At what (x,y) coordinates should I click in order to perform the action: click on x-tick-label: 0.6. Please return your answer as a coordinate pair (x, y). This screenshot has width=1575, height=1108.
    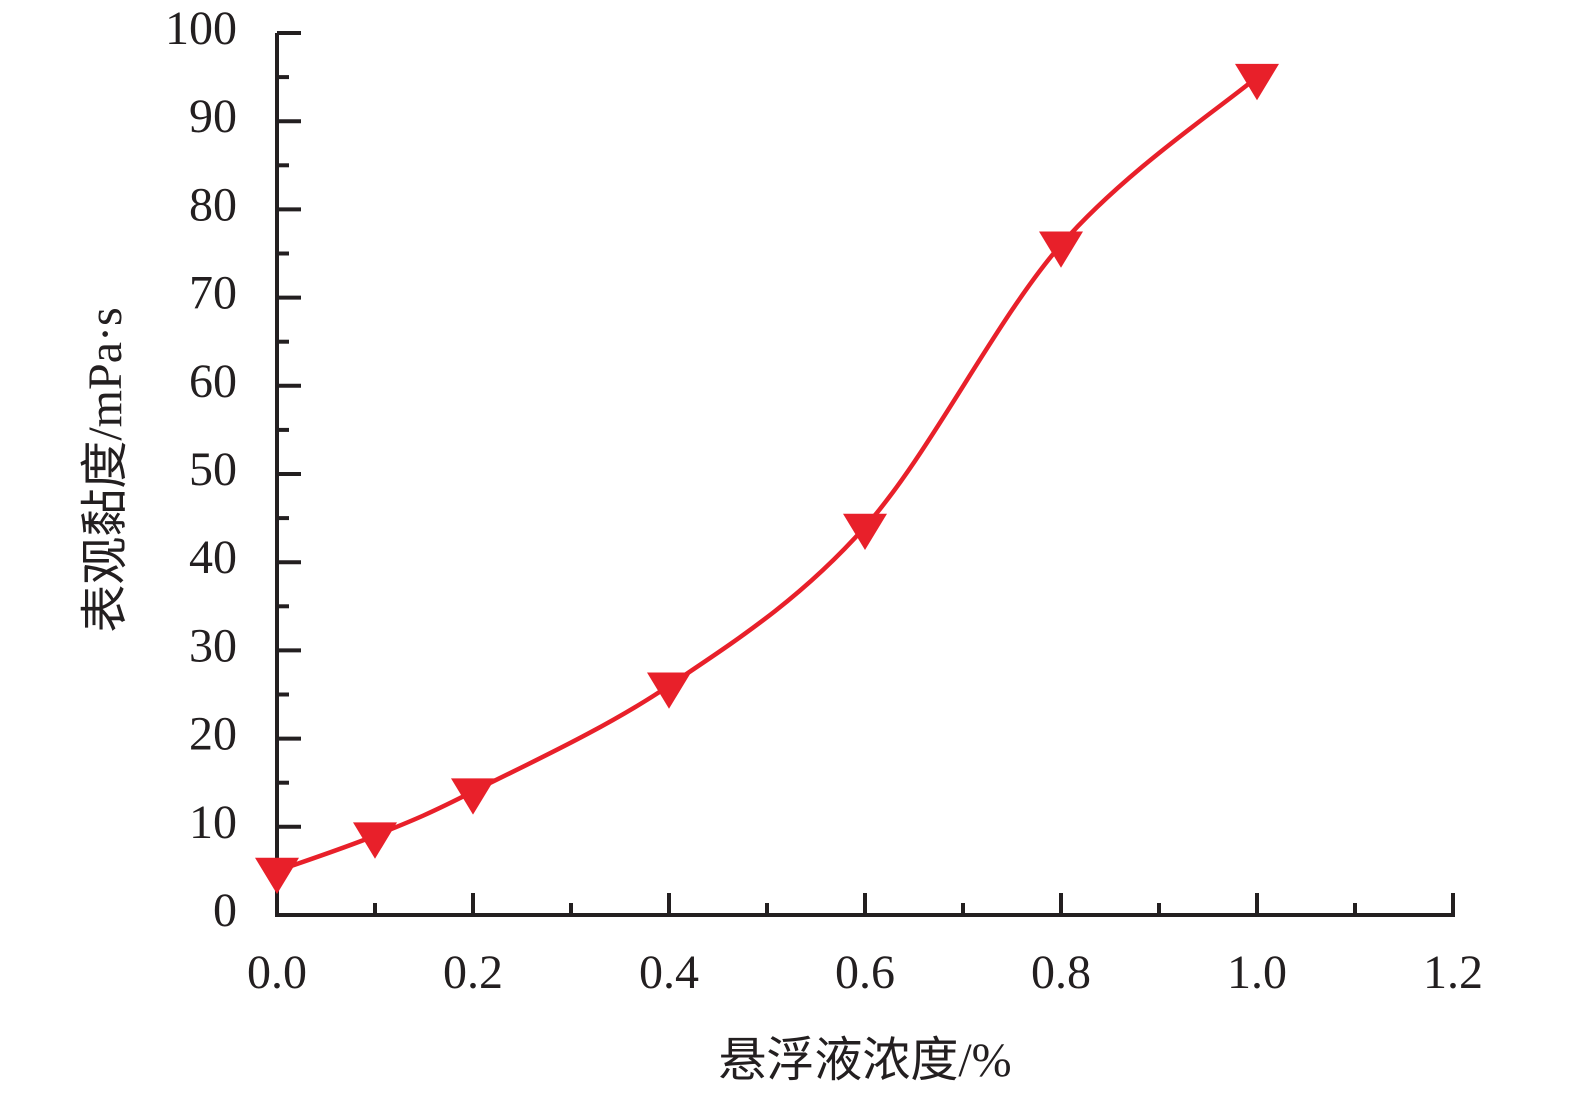
    Looking at the image, I should click on (865, 972).